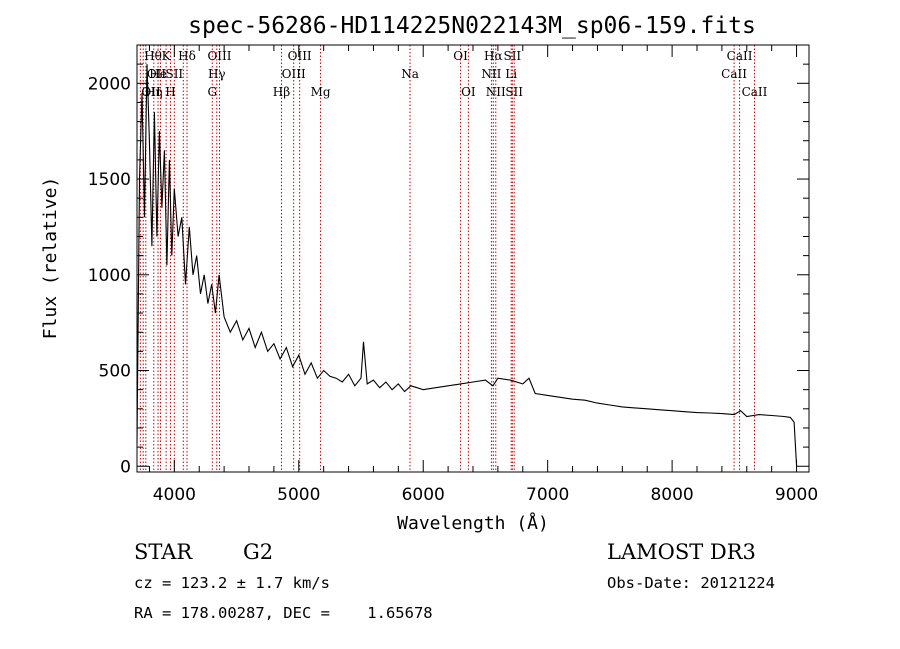 This screenshot has height=649, width=900. I want to click on line-marker-label: He, so click(158, 74).